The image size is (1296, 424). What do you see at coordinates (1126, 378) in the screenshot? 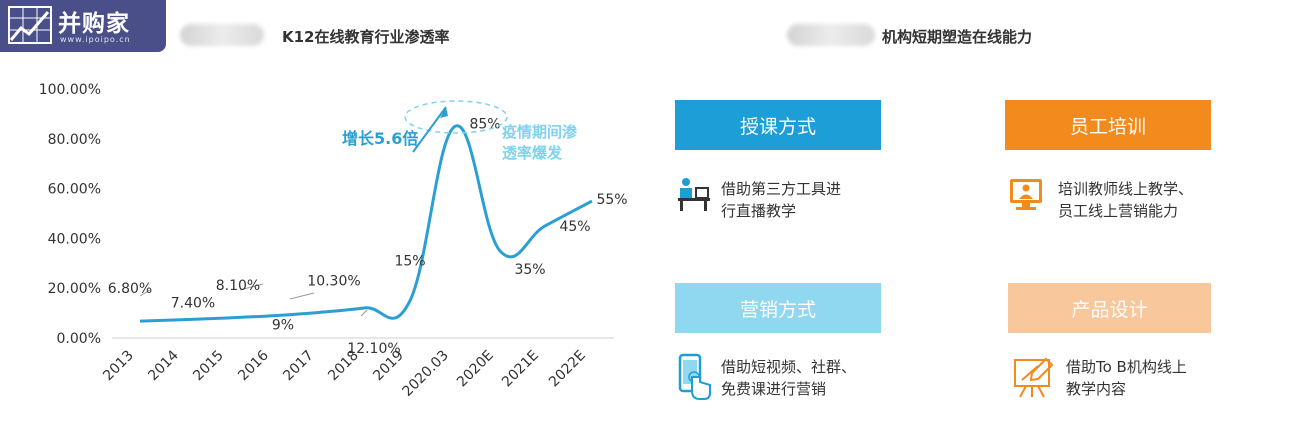
I see `card-design-desc: 借助To B机构线上 教学内容` at bounding box center [1126, 378].